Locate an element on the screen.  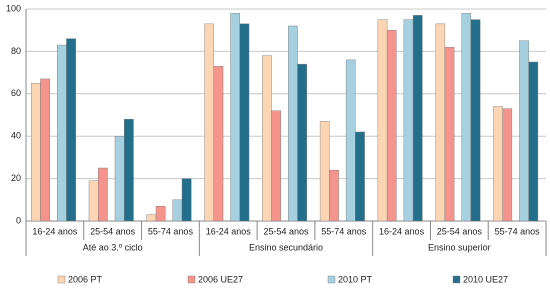
y-tick-label: 0 is located at coordinates (18, 220).